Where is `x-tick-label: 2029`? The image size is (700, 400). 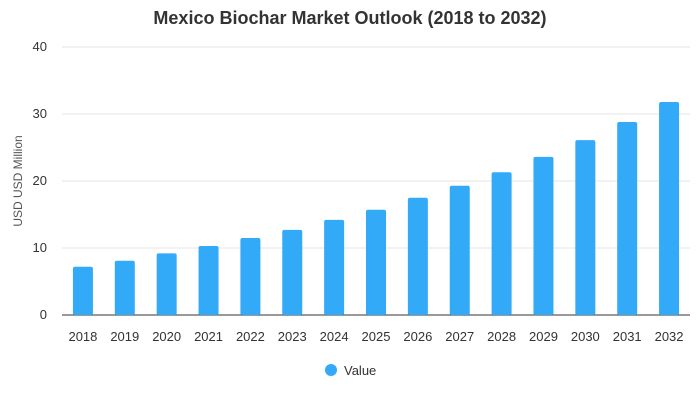 x-tick-label: 2029 is located at coordinates (543, 336).